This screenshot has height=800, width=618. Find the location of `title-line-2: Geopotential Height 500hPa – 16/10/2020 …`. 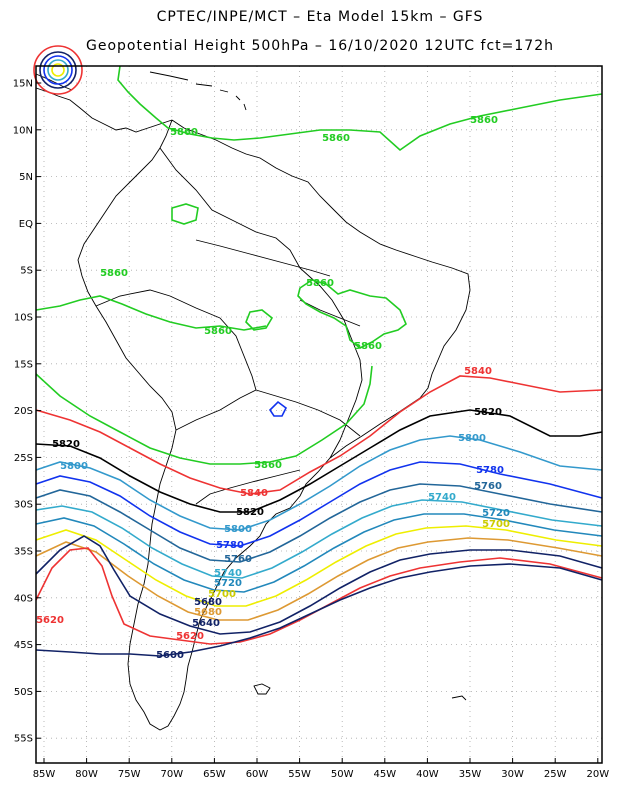

title-line-2: Geopotential Height 500hPa – 16/10/2020 … is located at coordinates (320, 46).